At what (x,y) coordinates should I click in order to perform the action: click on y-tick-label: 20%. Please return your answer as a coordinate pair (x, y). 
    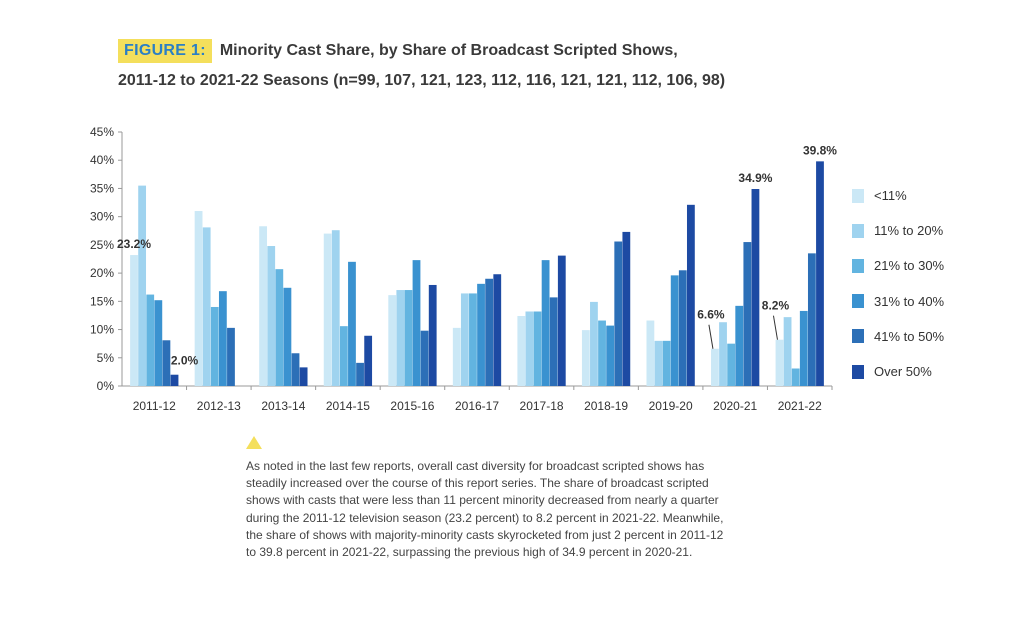
    Looking at the image, I should click on (102, 273).